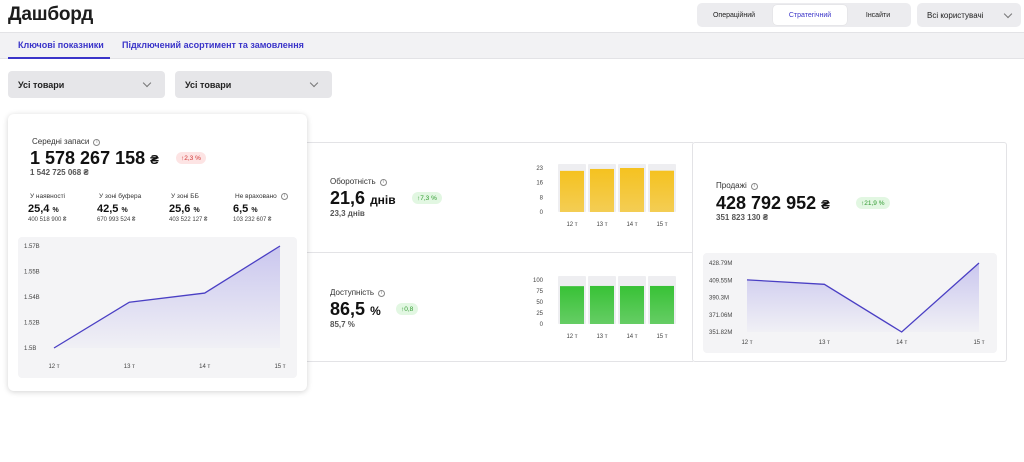 The height and width of the screenshot is (462, 1024). Describe the element at coordinates (538, 281) in the screenshot. I see `y-tick-label: 100` at that location.